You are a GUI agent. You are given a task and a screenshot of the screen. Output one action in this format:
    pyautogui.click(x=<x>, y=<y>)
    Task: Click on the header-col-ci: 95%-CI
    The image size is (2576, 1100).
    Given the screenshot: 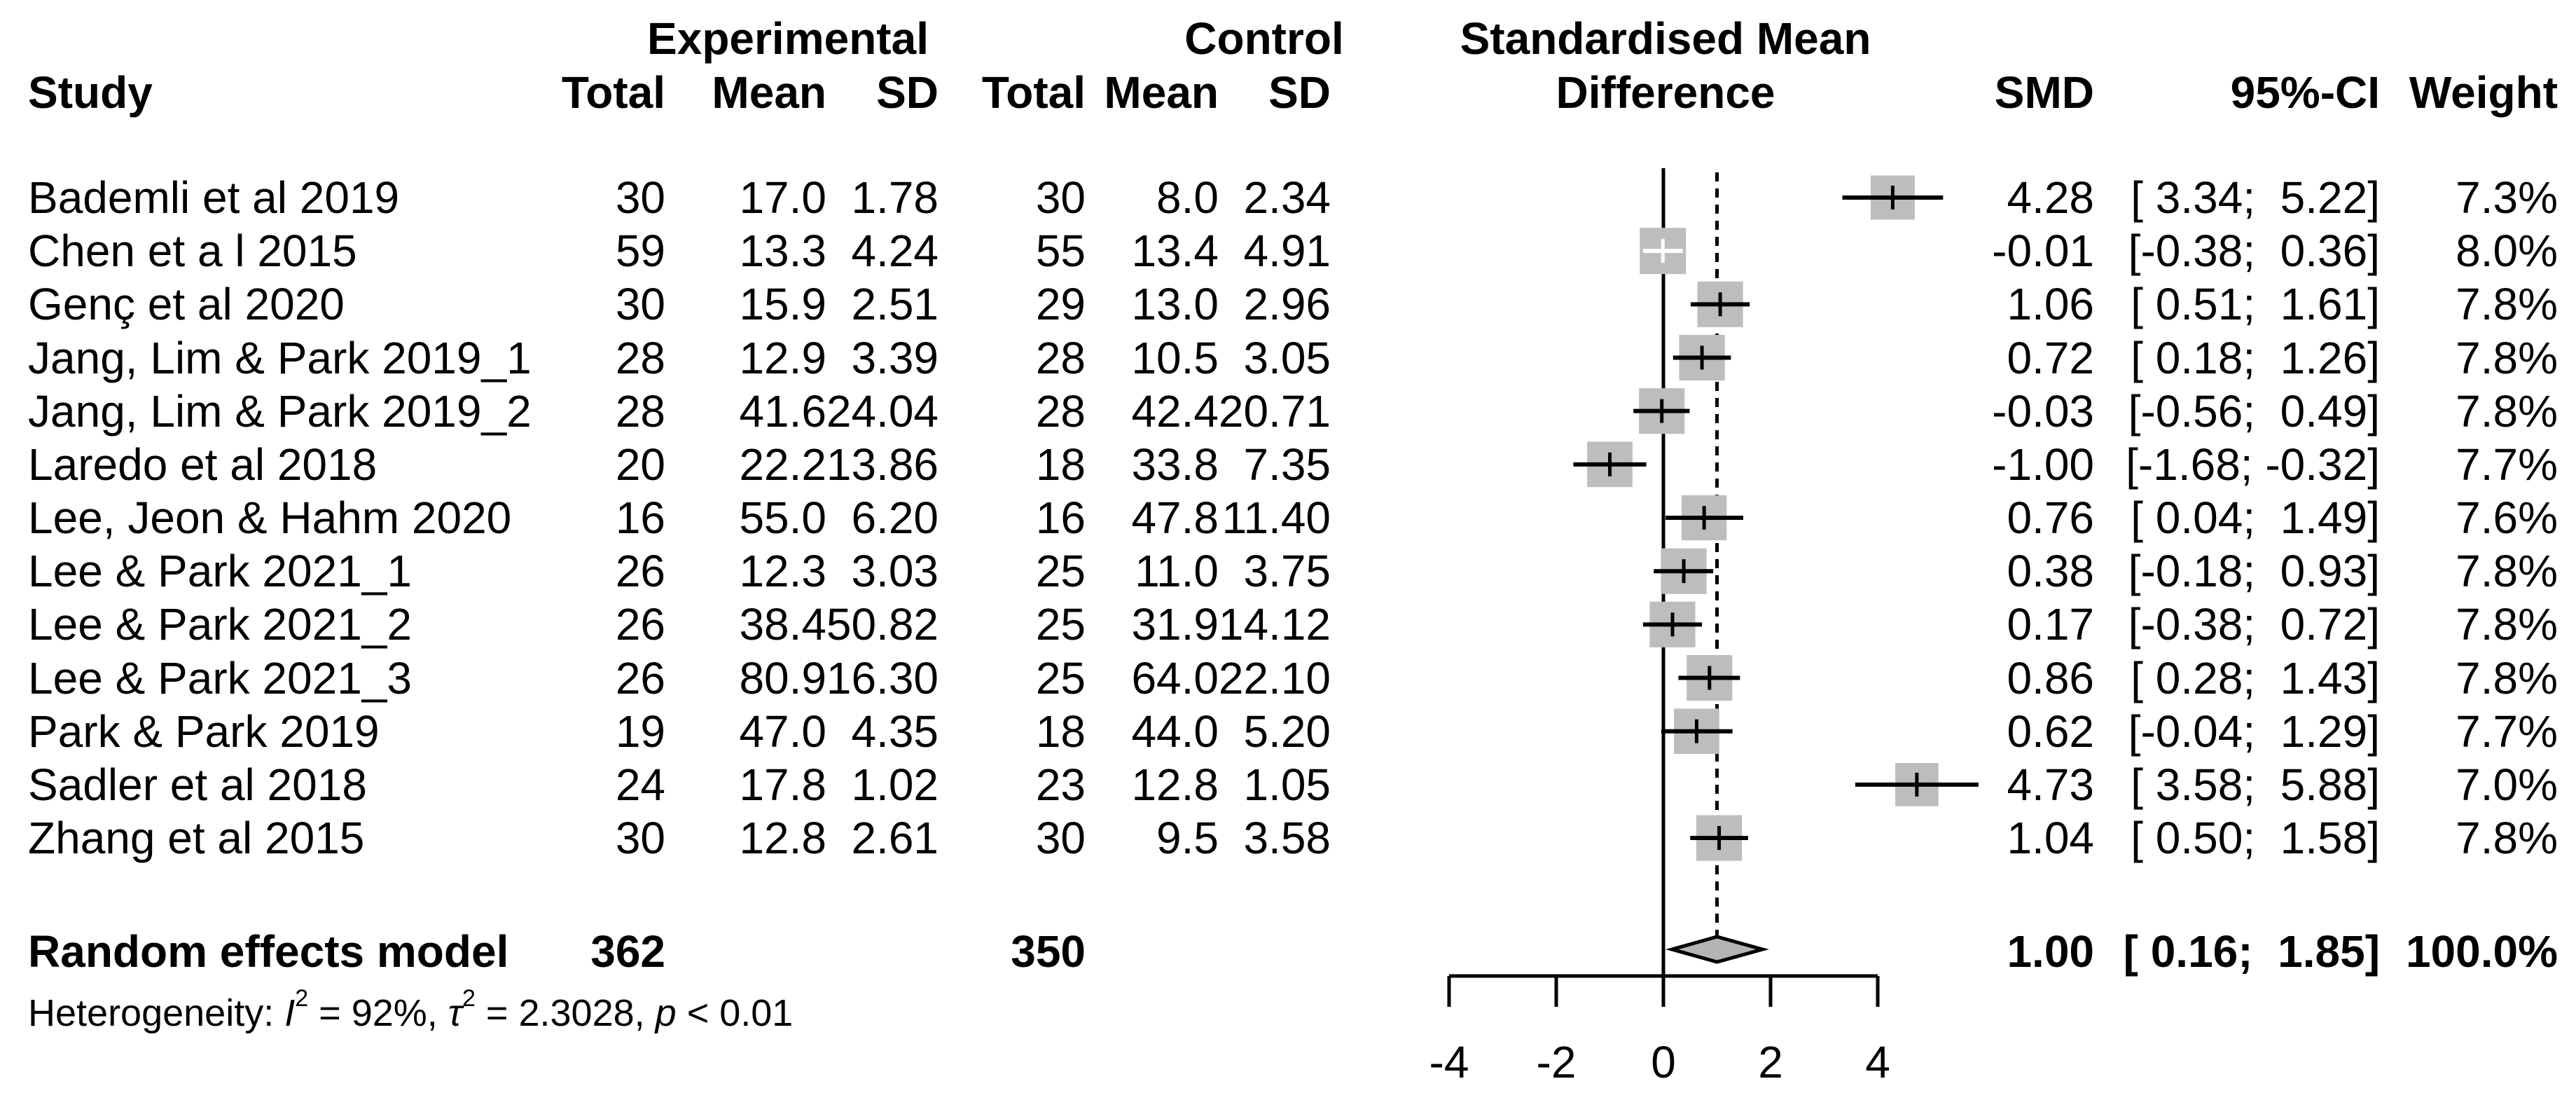 What is the action you would take?
    pyautogui.click(x=2305, y=92)
    